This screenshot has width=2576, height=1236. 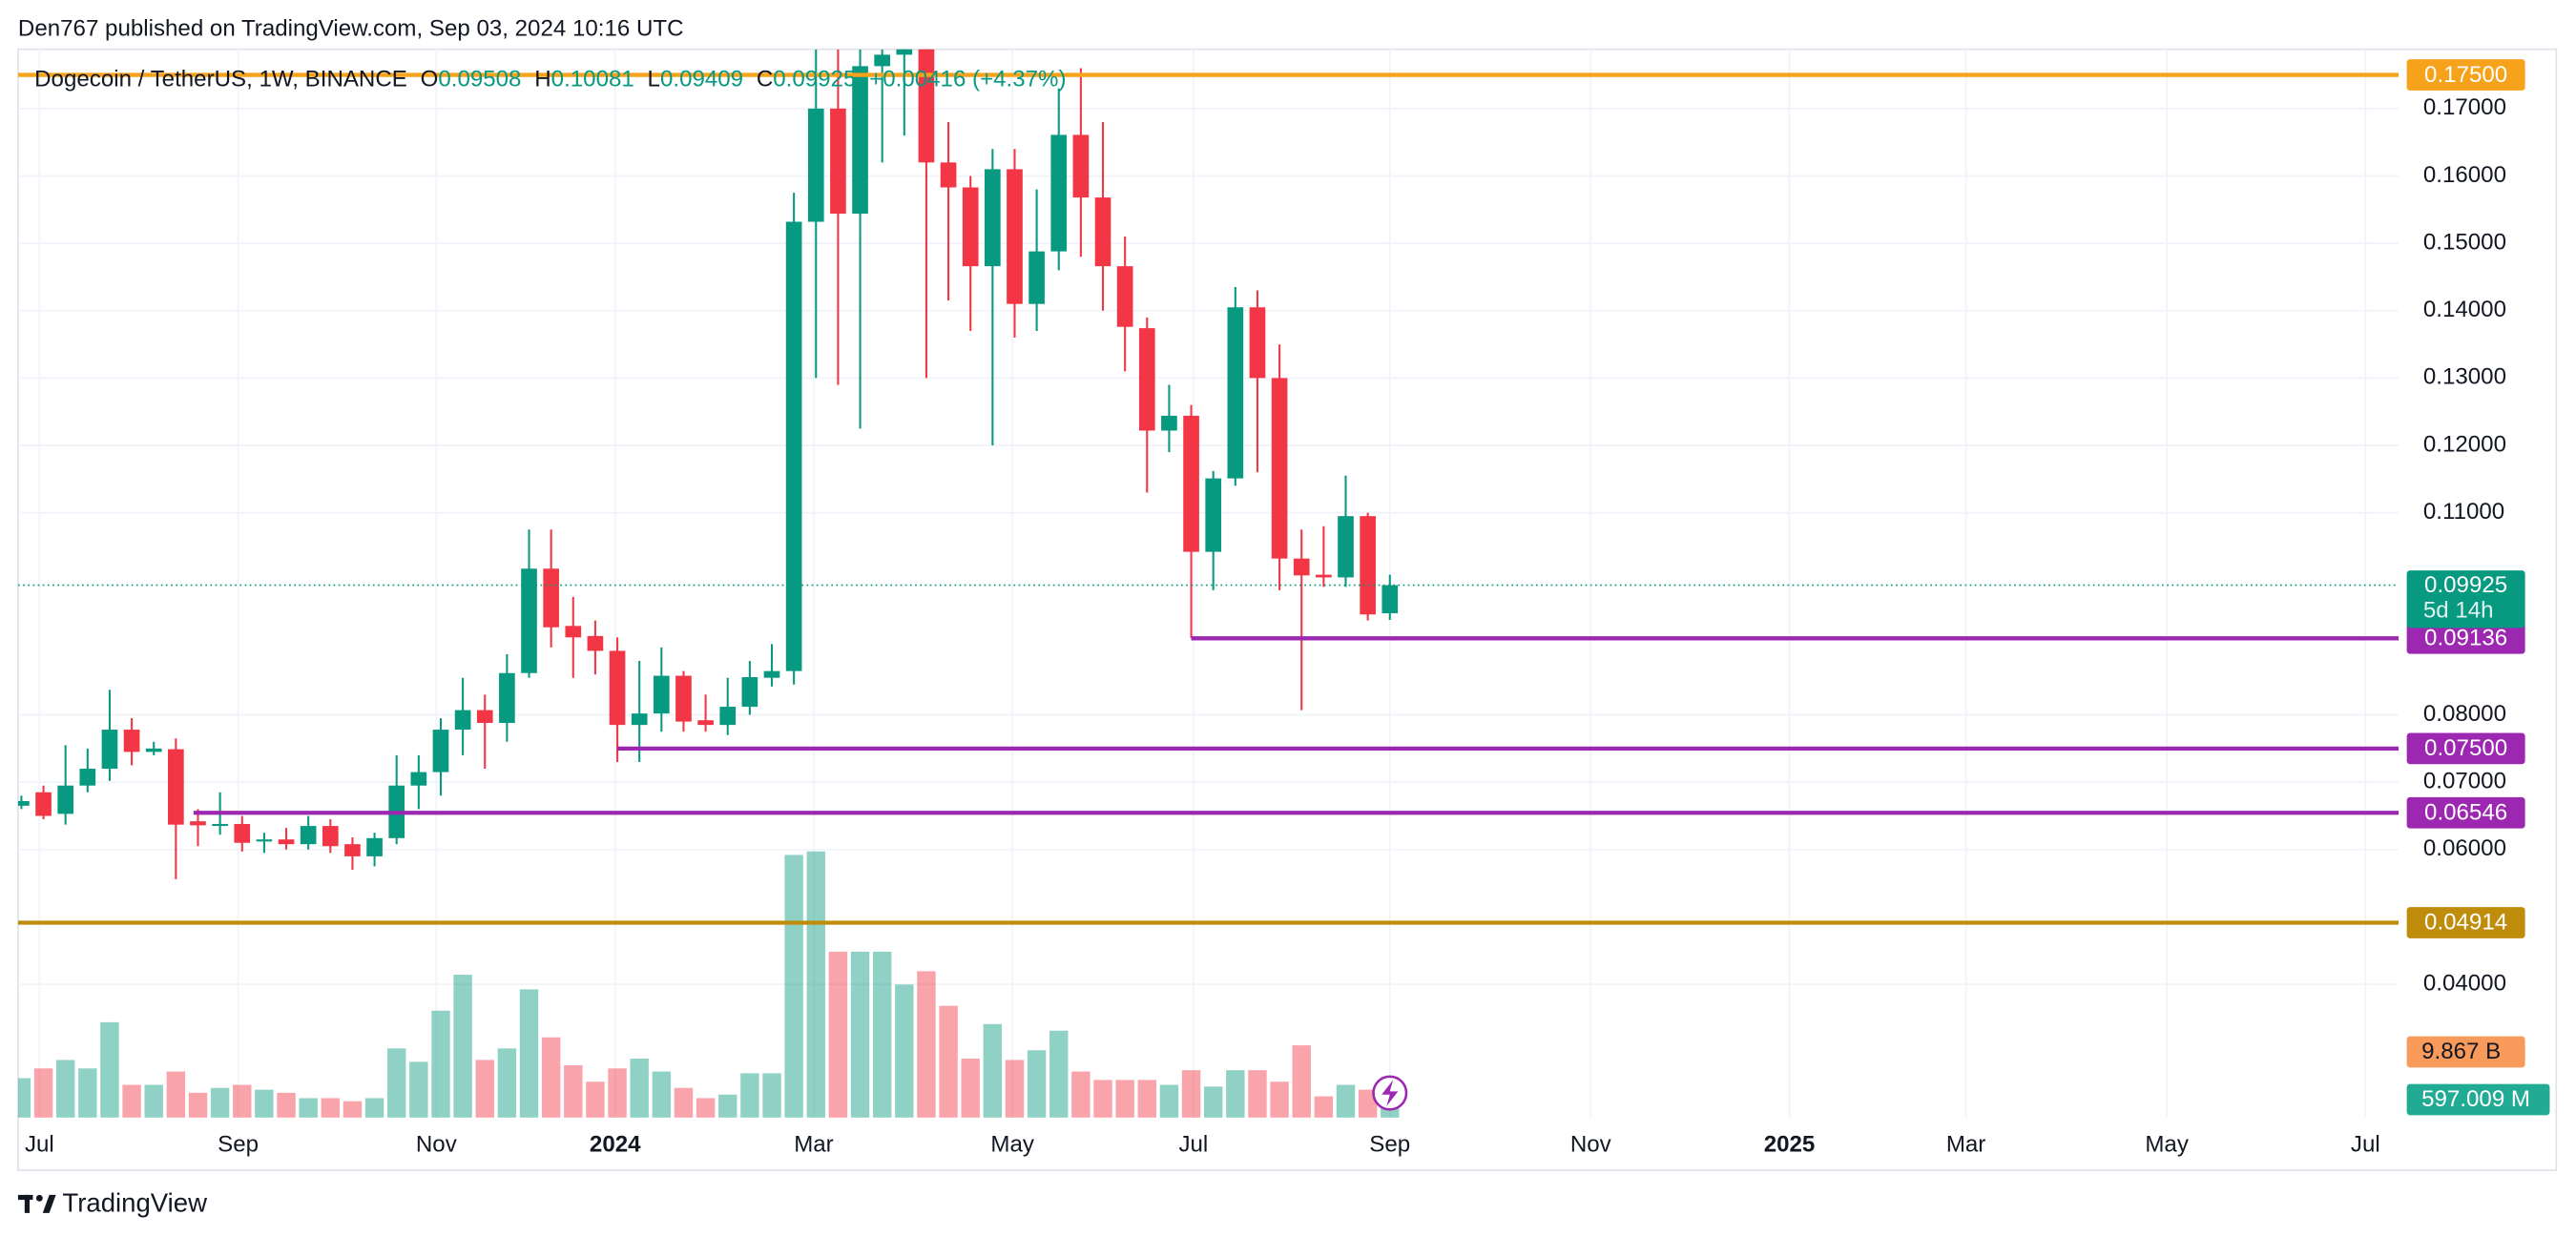 What do you see at coordinates (430, 80) in the screenshot?
I see `legend-key: O` at bounding box center [430, 80].